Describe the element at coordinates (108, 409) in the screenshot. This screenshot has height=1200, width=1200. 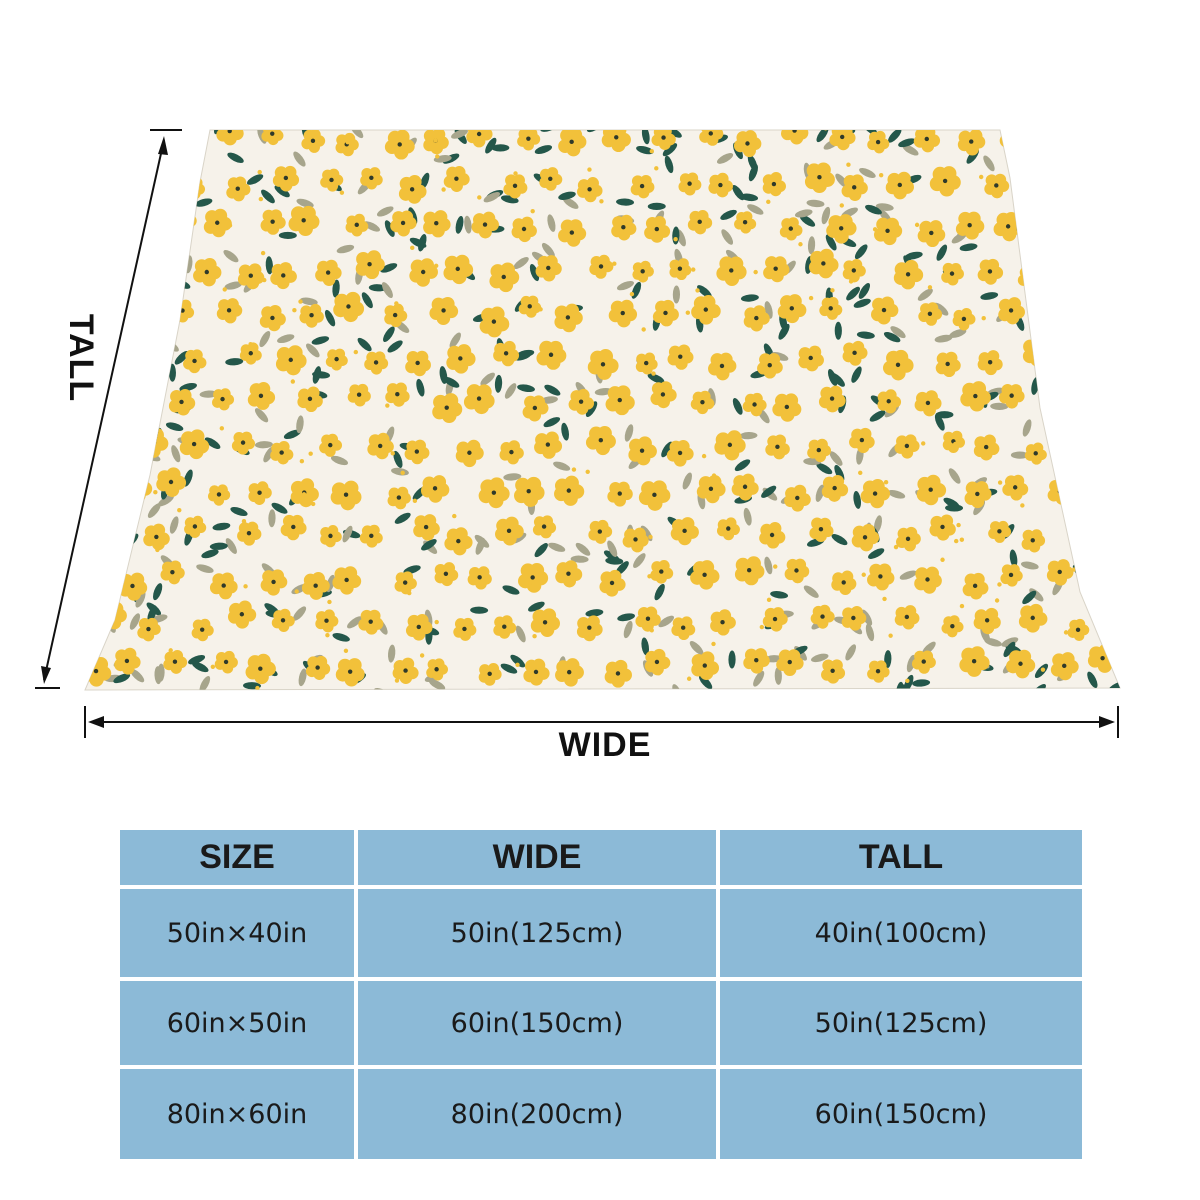
I see `tall-dimension-arrow` at that location.